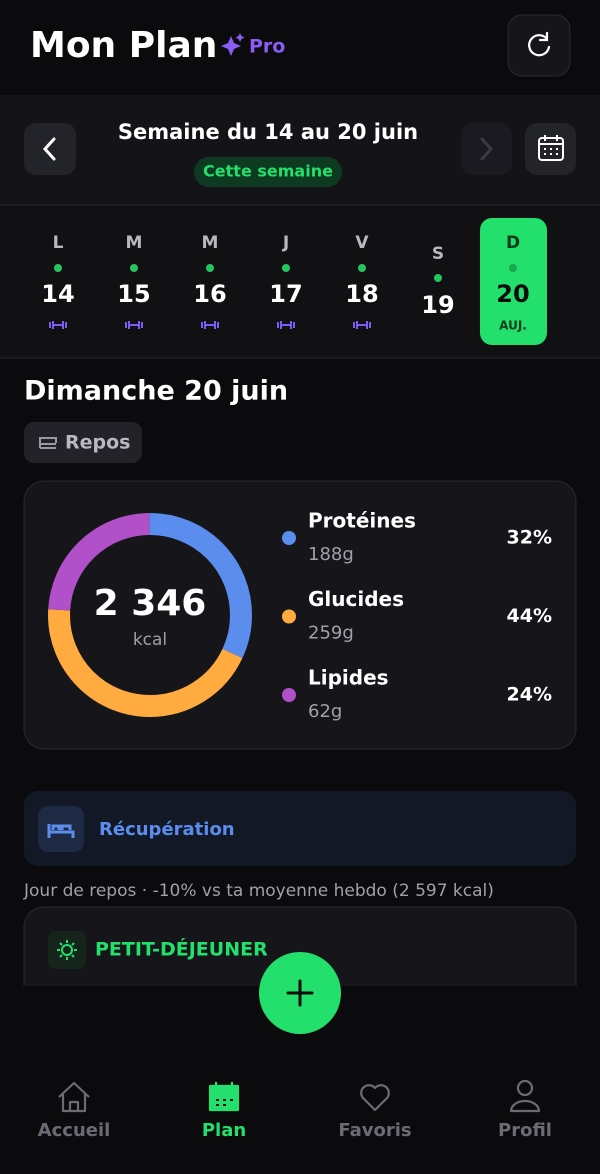 The width and height of the screenshot is (600, 1174). What do you see at coordinates (181, 949) in the screenshot?
I see `meal-title: PETIT-DÉJEUNER` at bounding box center [181, 949].